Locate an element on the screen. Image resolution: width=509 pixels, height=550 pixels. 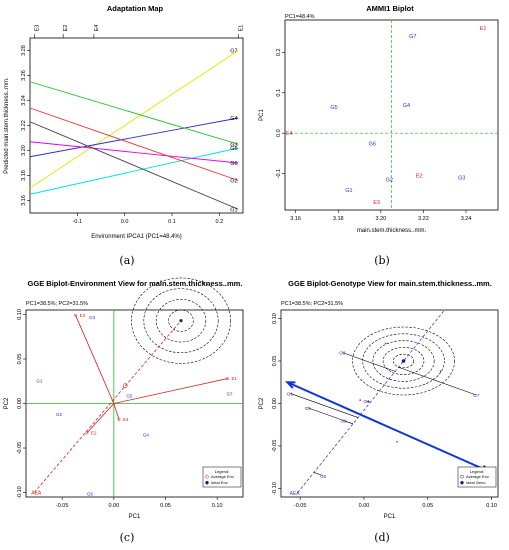
c-ideal-environment-point is located at coordinates (181, 321).